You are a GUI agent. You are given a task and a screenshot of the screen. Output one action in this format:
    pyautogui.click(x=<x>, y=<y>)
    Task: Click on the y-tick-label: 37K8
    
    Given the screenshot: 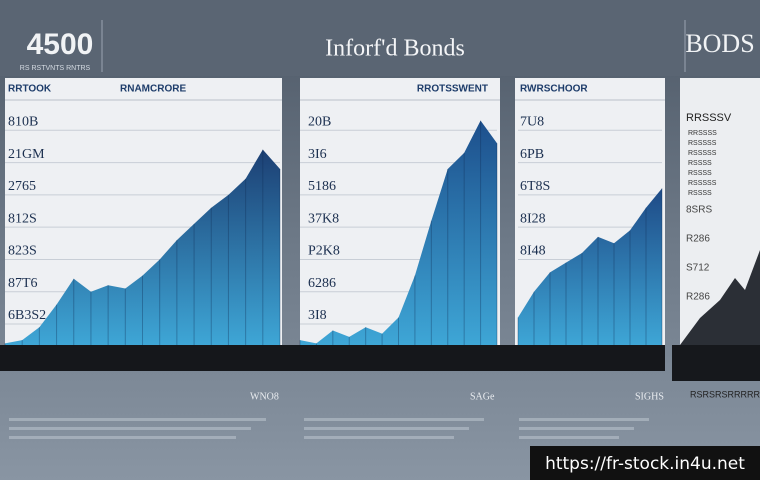 What is the action you would take?
    pyautogui.click(x=323, y=218)
    